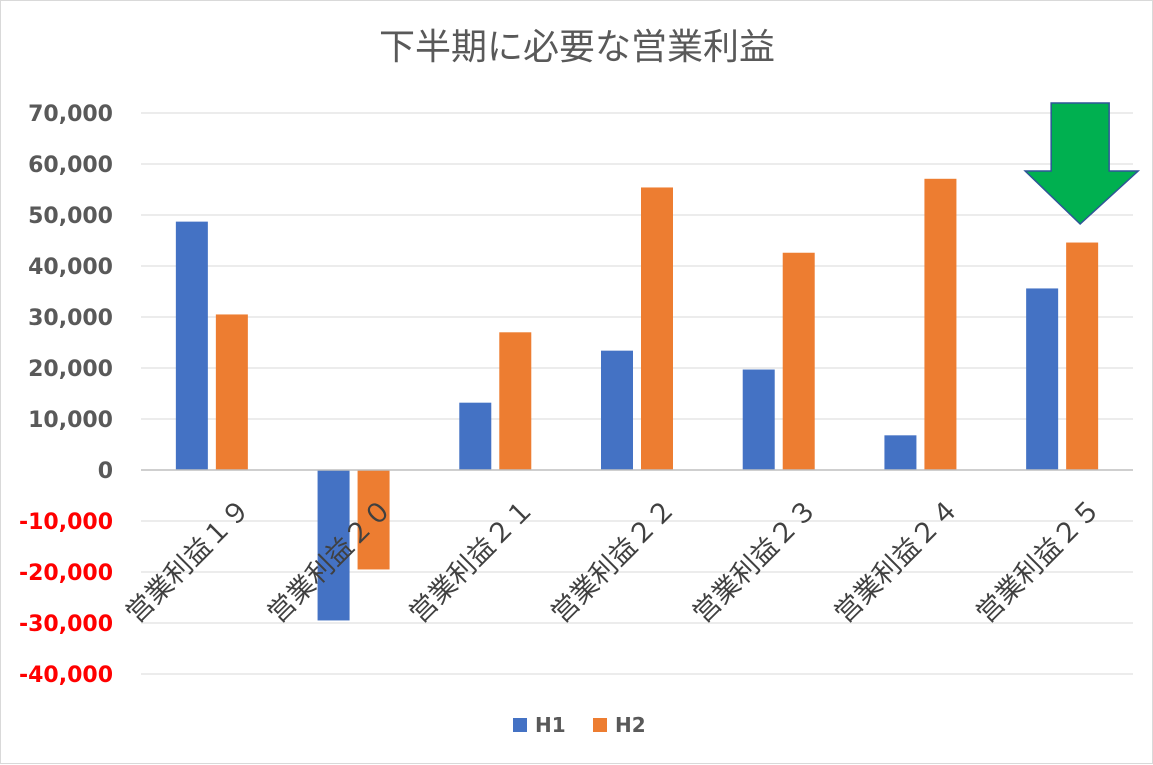  What do you see at coordinates (188, 561) in the screenshot?
I see `x-tick-label: 営業利益１９` at bounding box center [188, 561].